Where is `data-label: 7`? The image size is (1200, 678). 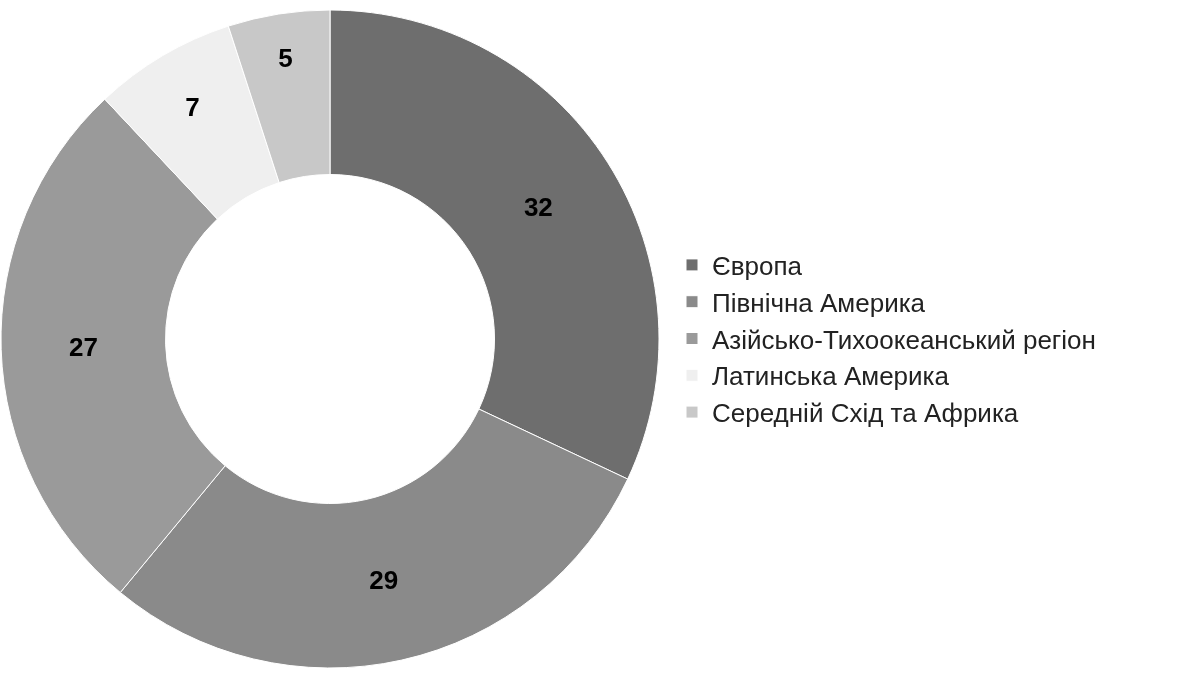 data-label: 7 is located at coordinates (192, 106).